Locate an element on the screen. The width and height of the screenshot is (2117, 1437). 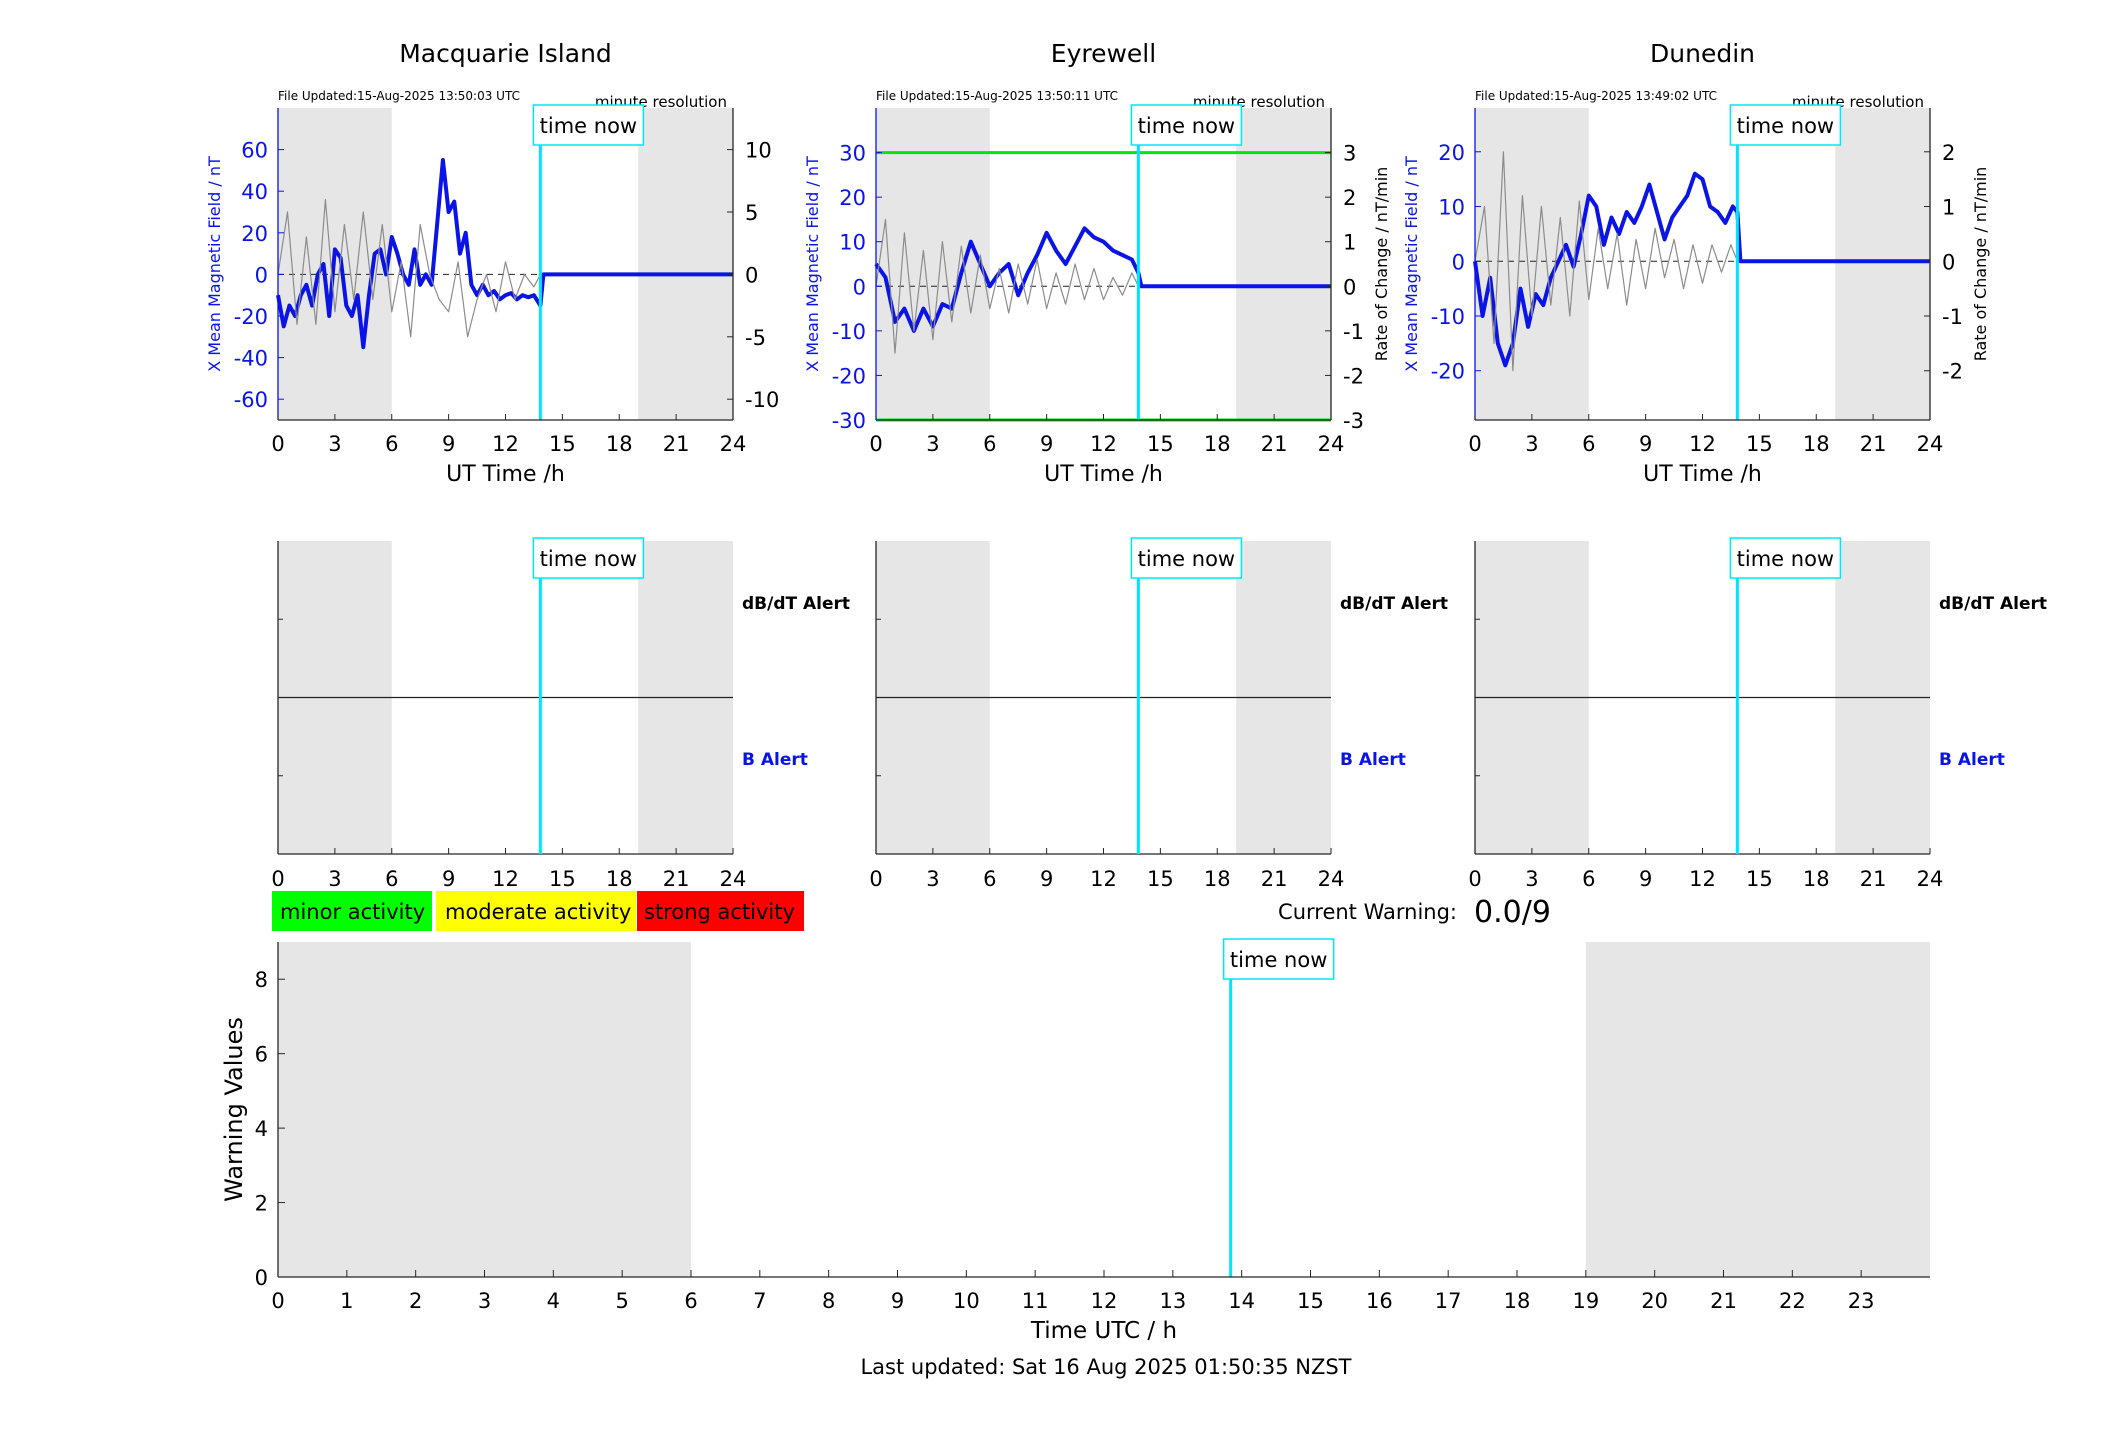
dunedin-alert-x-tick-label: 6 is located at coordinates (1588, 879).